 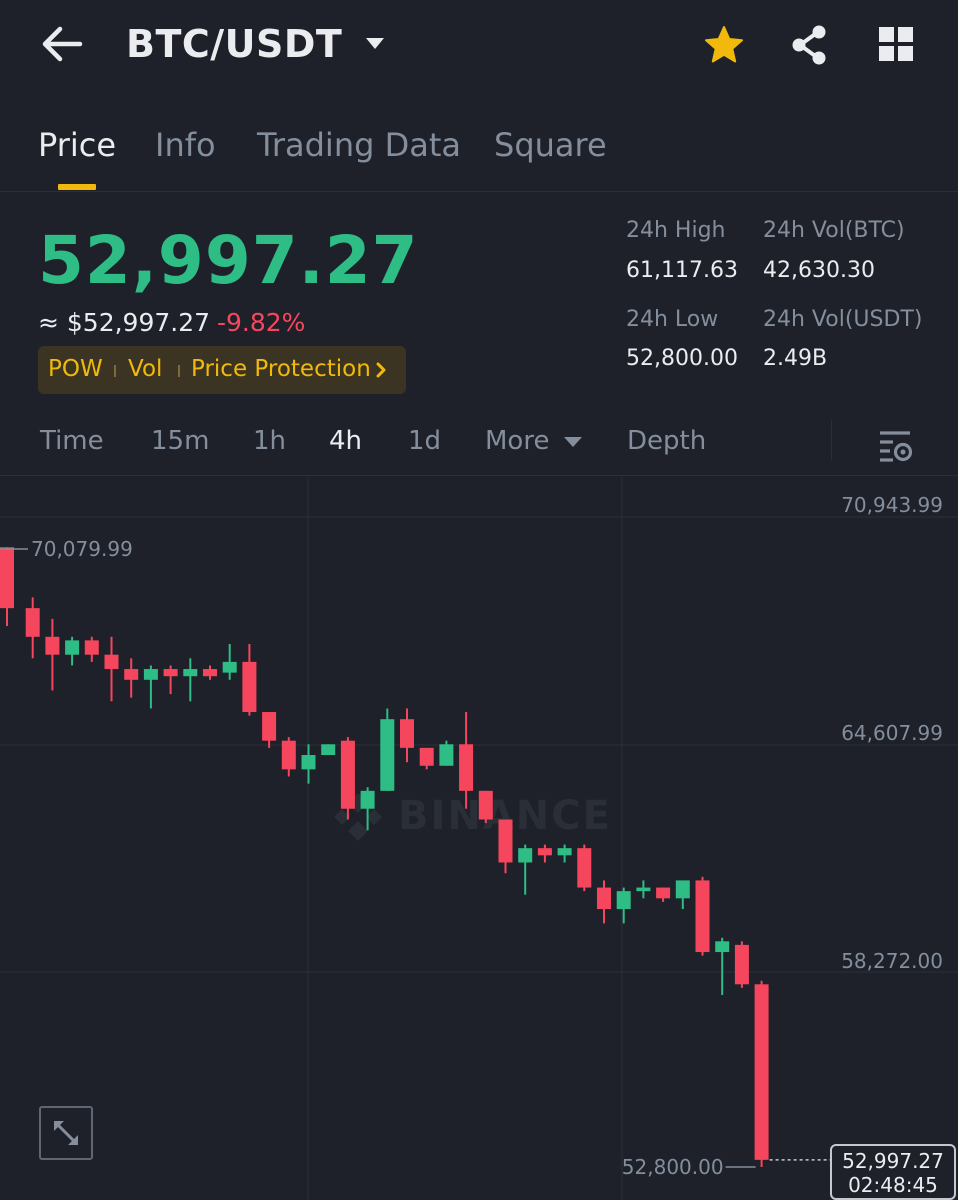 What do you see at coordinates (270, 441) in the screenshot?
I see `interval-1h: 1h` at bounding box center [270, 441].